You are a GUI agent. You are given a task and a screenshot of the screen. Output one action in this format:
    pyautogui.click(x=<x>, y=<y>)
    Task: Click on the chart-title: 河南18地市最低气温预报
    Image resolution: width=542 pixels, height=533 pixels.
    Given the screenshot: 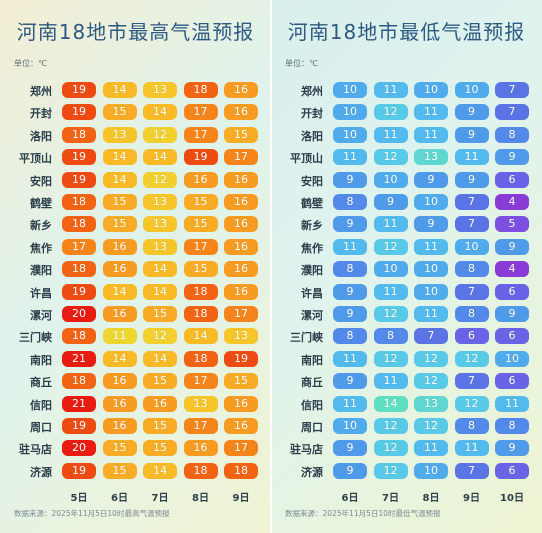 What is the action you would take?
    pyautogui.click(x=406, y=32)
    